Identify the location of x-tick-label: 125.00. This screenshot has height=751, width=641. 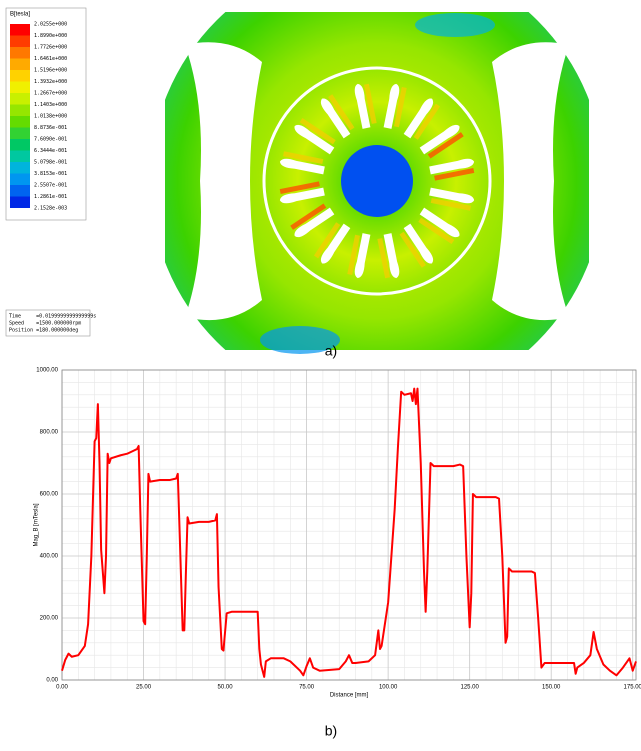
(469, 688).